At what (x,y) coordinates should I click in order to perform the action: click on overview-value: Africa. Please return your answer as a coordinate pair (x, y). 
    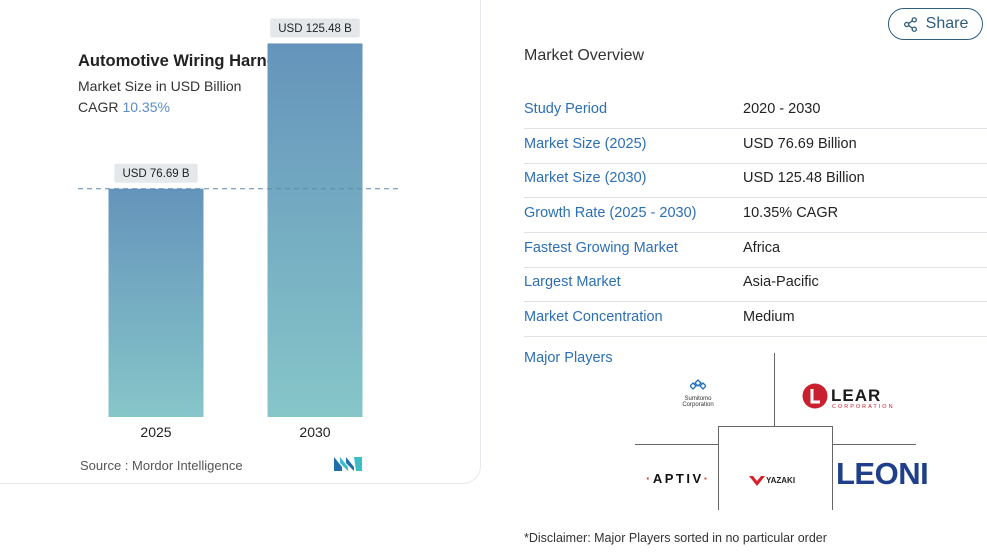
    Looking at the image, I should click on (762, 248).